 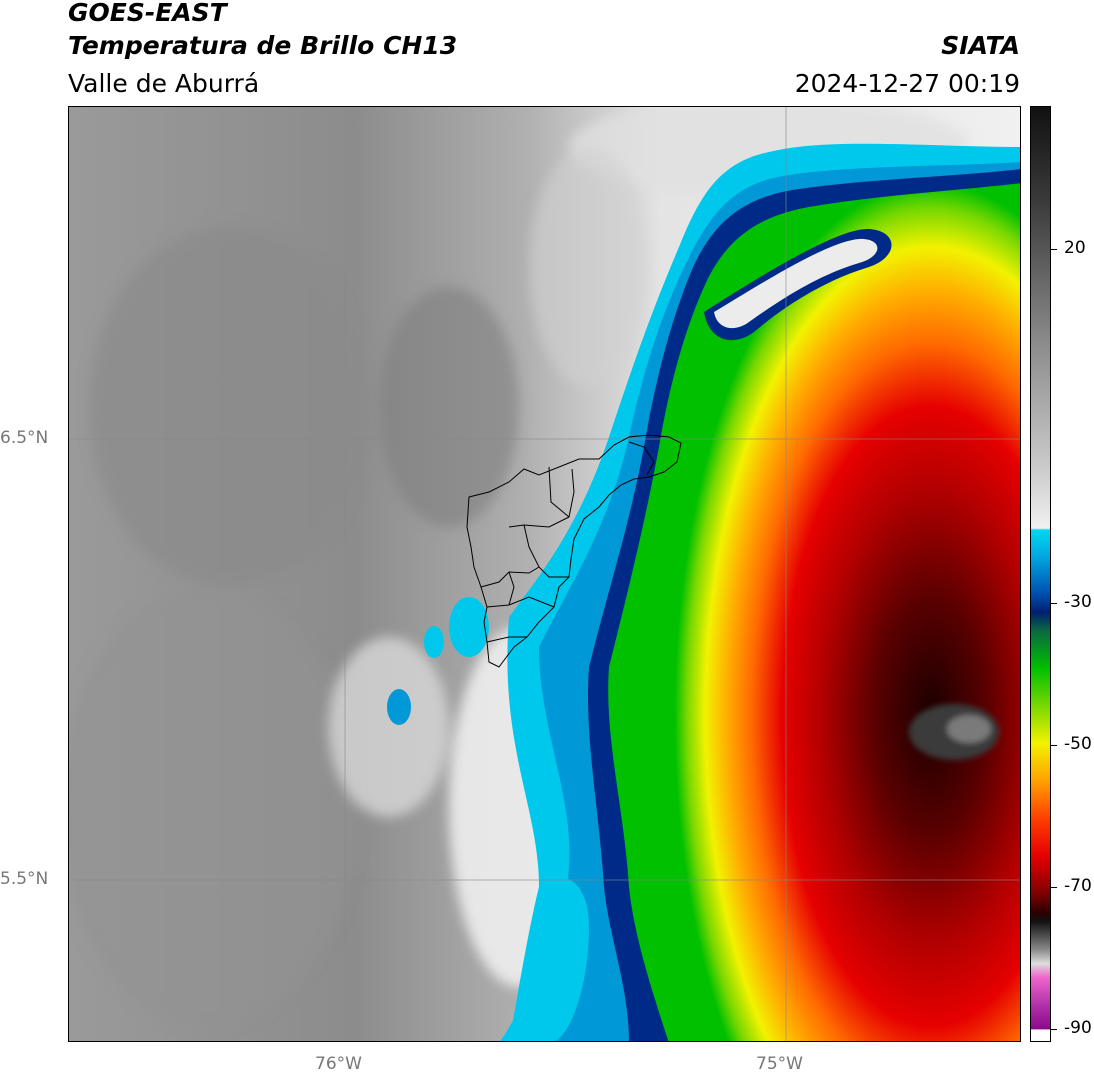 I want to click on colorbar-label-minus50: -50, so click(x=1078, y=744).